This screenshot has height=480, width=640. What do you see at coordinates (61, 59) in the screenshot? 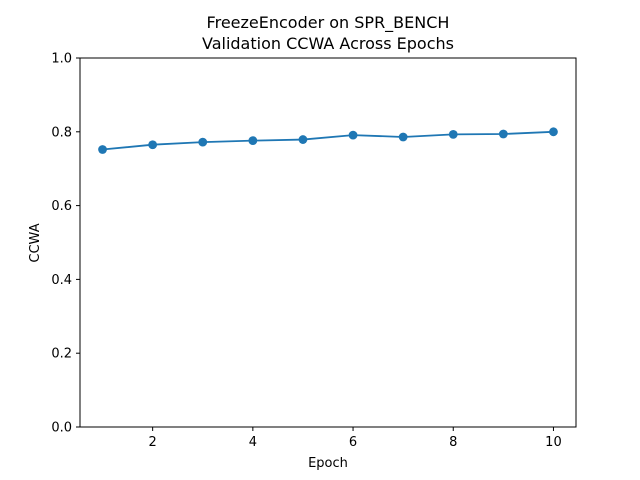
I see `y-tick-label-5: 1.0` at bounding box center [61, 59].